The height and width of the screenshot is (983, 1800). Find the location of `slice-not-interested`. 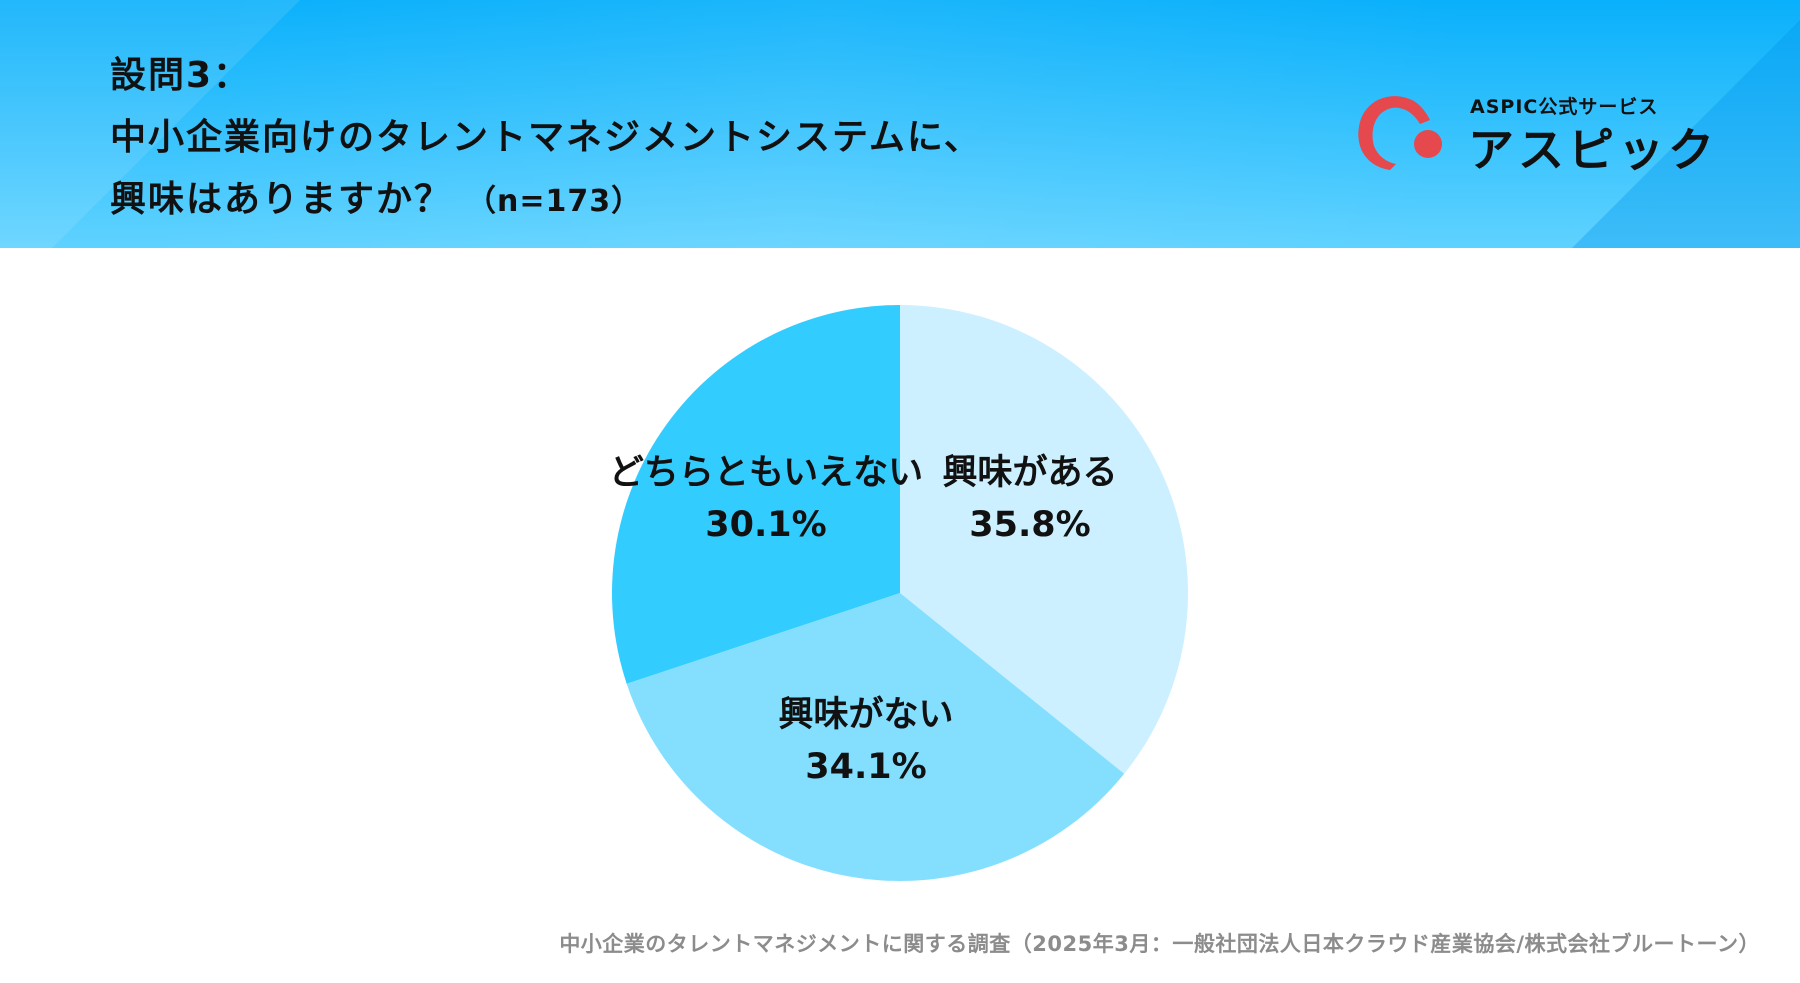

slice-not-interested is located at coordinates (875, 737).